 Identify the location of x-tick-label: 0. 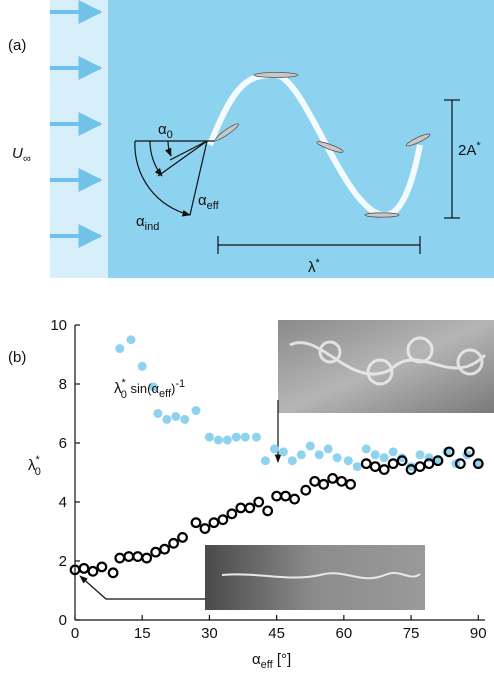
(75, 633).